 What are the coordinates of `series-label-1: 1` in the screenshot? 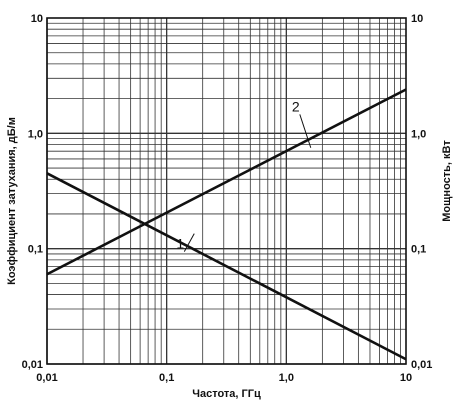 It's located at (180, 244).